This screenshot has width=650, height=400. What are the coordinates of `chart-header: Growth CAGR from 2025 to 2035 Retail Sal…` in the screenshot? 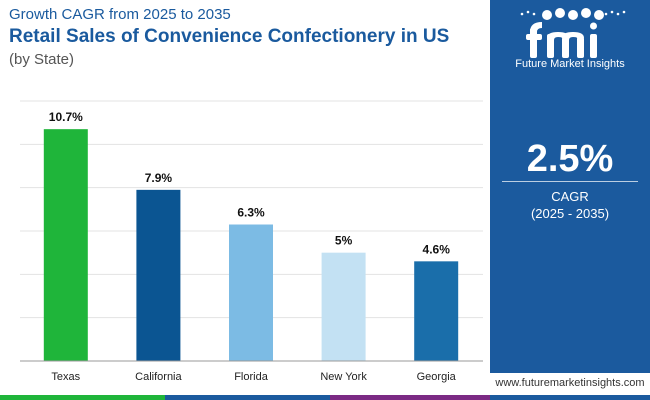 It's located at (229, 38).